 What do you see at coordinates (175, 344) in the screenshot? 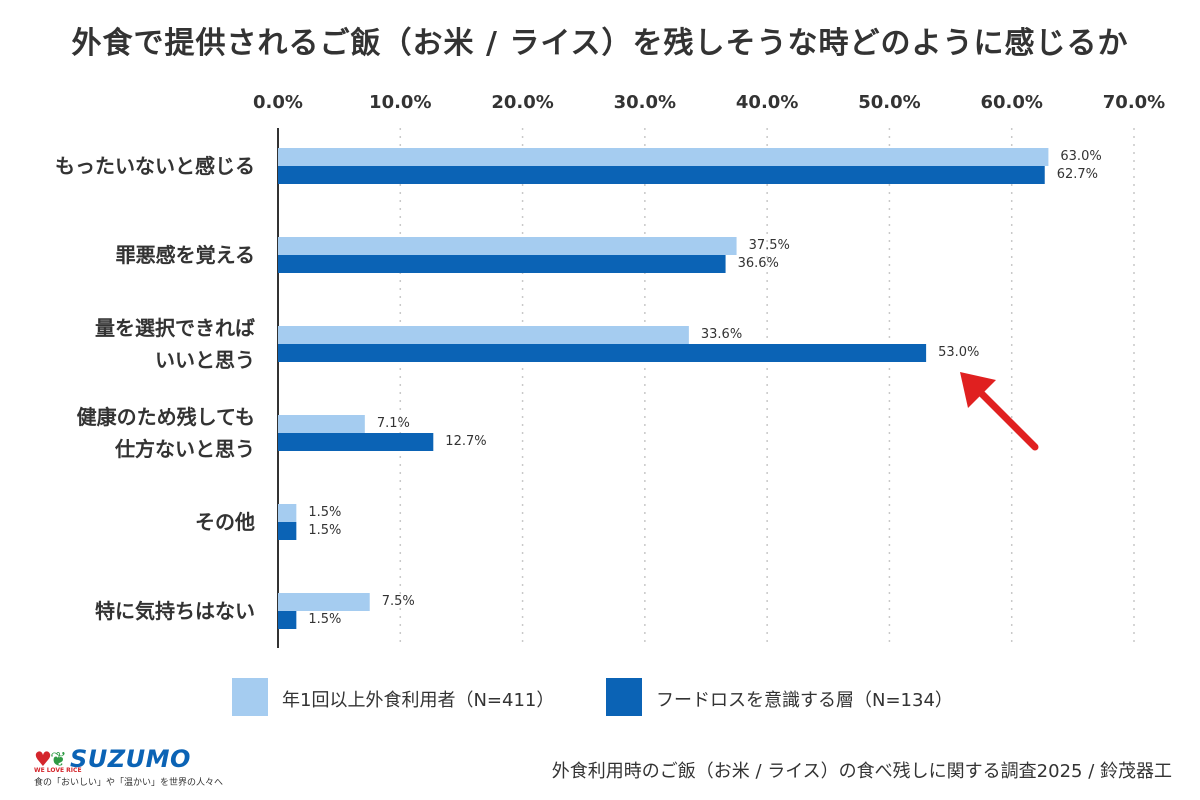
I see `category-label: 量を選択できれば いいと思う` at bounding box center [175, 344].